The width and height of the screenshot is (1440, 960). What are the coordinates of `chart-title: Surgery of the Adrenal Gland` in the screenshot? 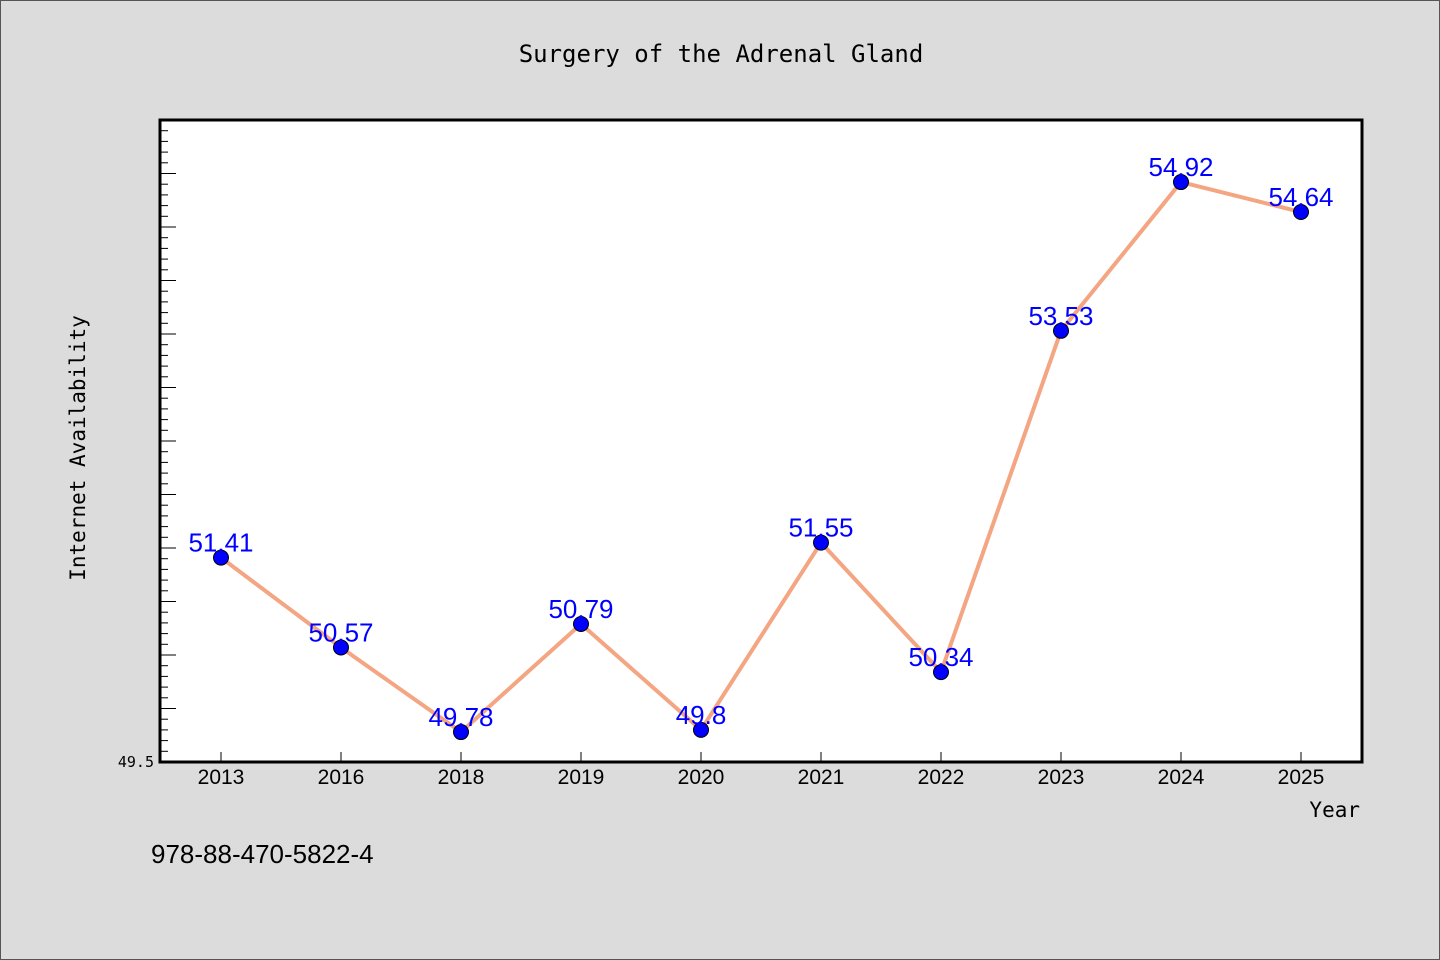 It's located at (721, 54).